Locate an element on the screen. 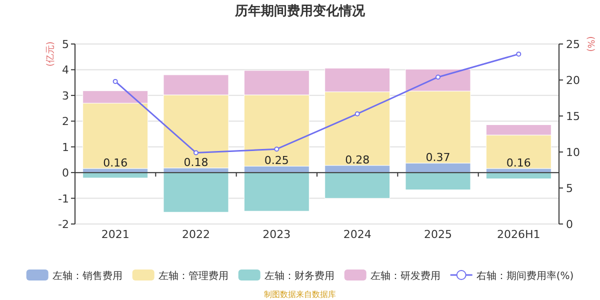  y-tick-label: 2 is located at coordinates (65, 121).